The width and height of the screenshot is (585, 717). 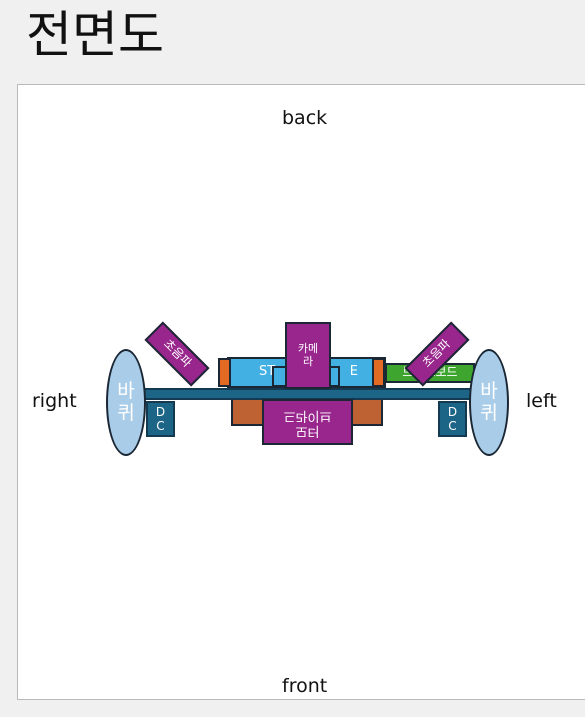 I want to click on camera: 카메 라, so click(x=308, y=355).